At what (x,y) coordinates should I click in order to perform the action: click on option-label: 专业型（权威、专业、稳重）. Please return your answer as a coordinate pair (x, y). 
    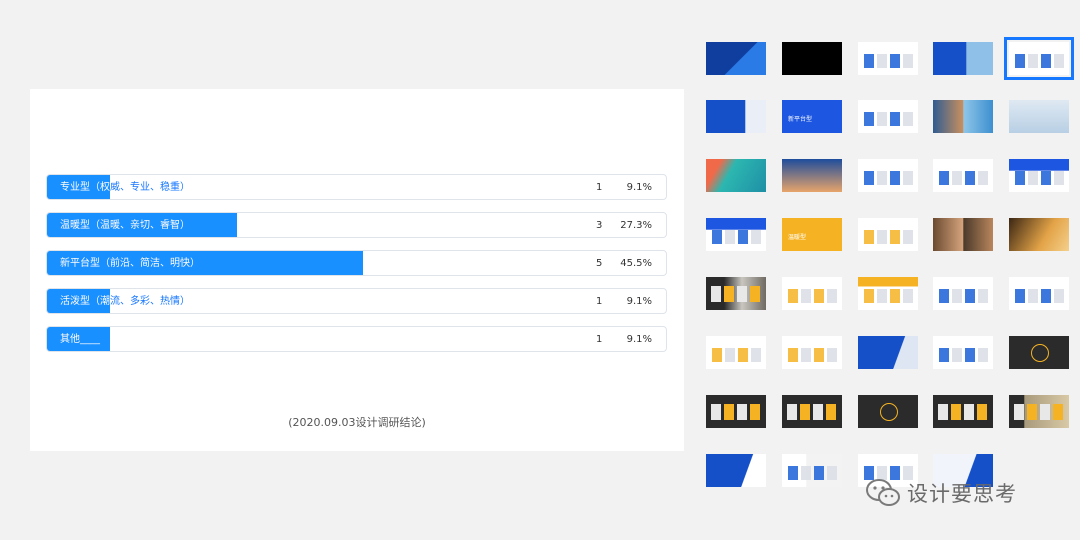
    Looking at the image, I should click on (125, 187).